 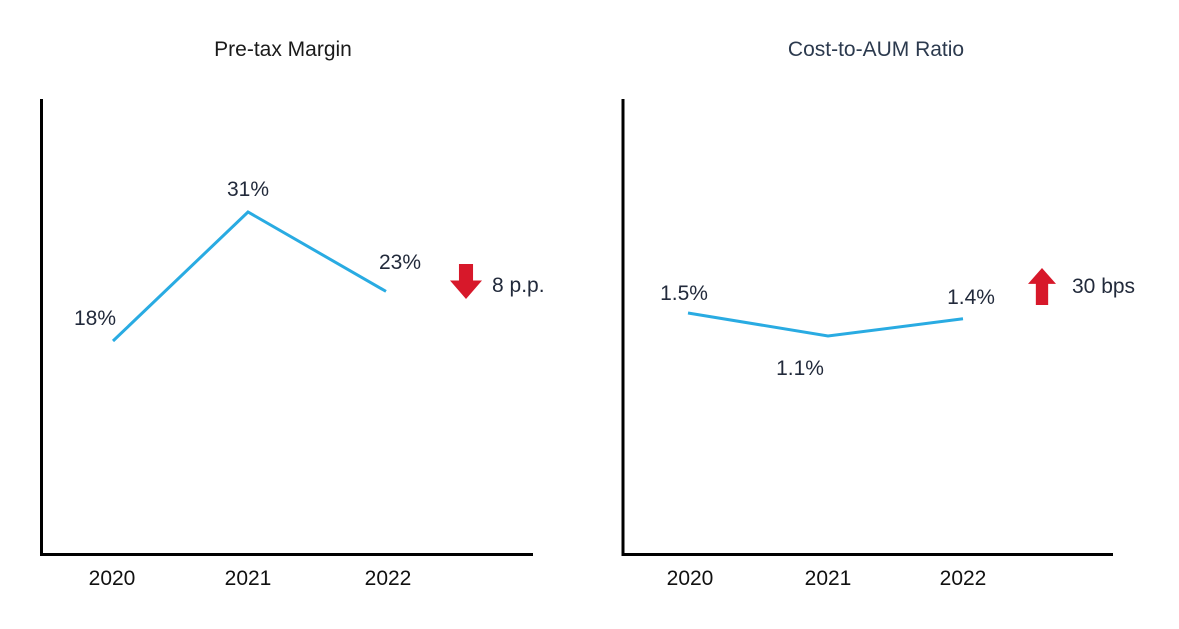 I want to click on data-label: 1.4%, so click(x=971, y=297).